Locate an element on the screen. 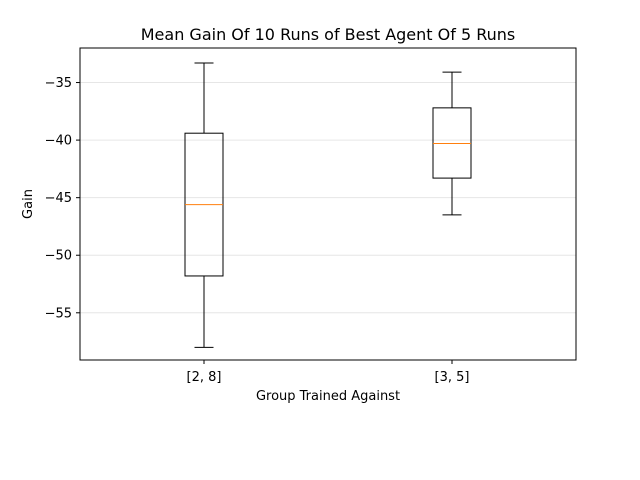  y-axis-ticks: −35 −40 −45 −50 −55 is located at coordinates (62, 198).